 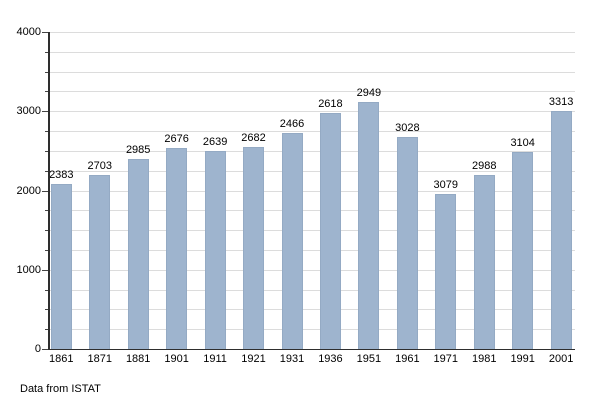 I want to click on x-axis-label: 1861, so click(x=61, y=359).